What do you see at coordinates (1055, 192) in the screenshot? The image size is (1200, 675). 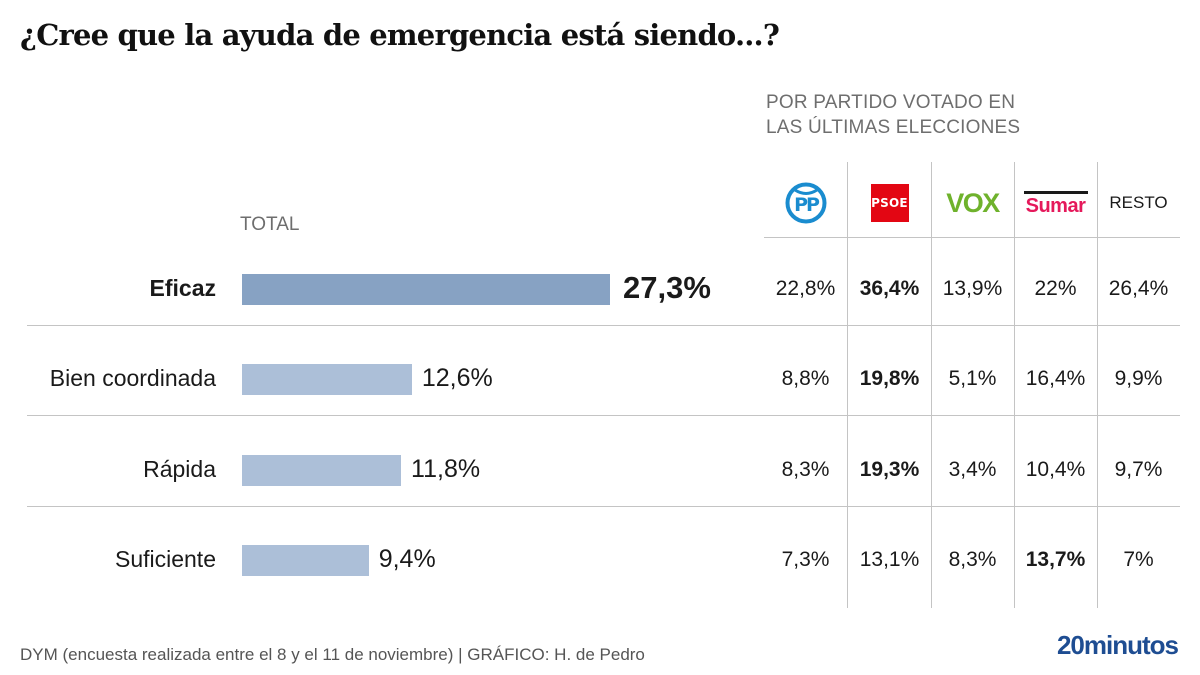 I see `sumar-logo-bar` at bounding box center [1055, 192].